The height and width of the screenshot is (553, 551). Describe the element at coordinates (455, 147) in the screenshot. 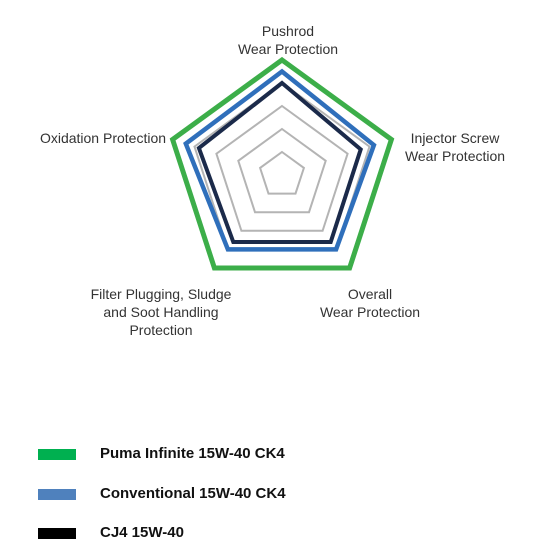

I see `axis-label-injector-screw: Injector Screw Wear Protection` at that location.